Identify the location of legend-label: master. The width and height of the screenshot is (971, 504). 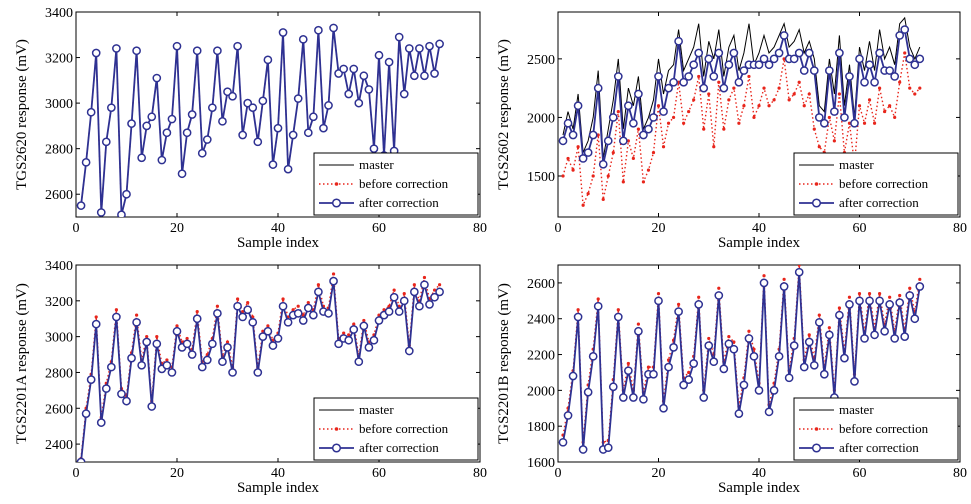
(856, 164).